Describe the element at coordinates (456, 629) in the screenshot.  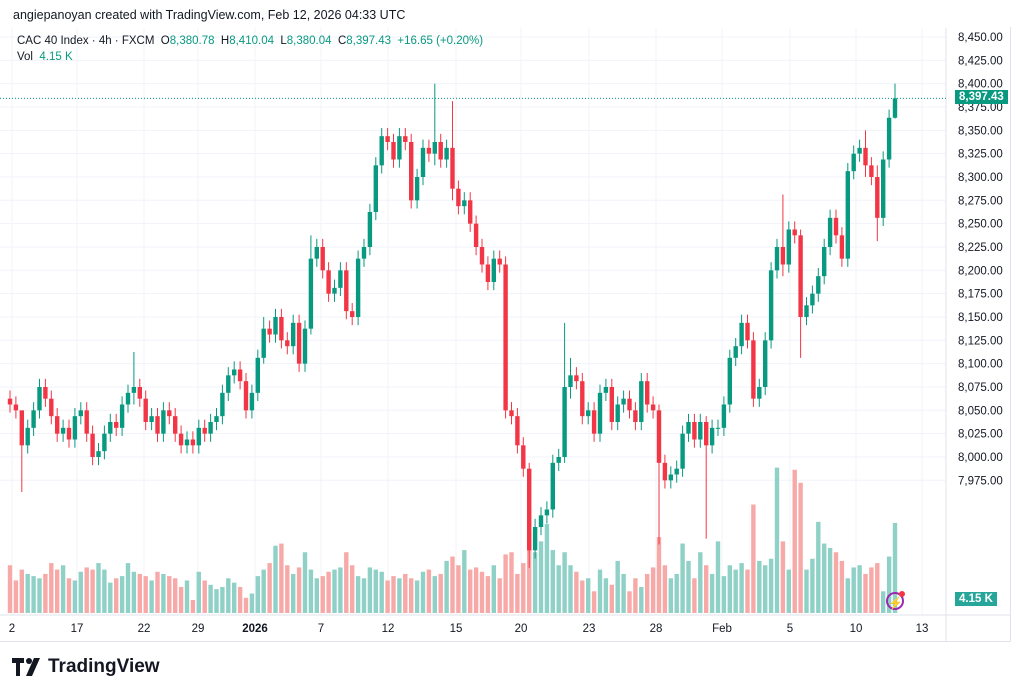
I see `date-axis-label: 15` at that location.